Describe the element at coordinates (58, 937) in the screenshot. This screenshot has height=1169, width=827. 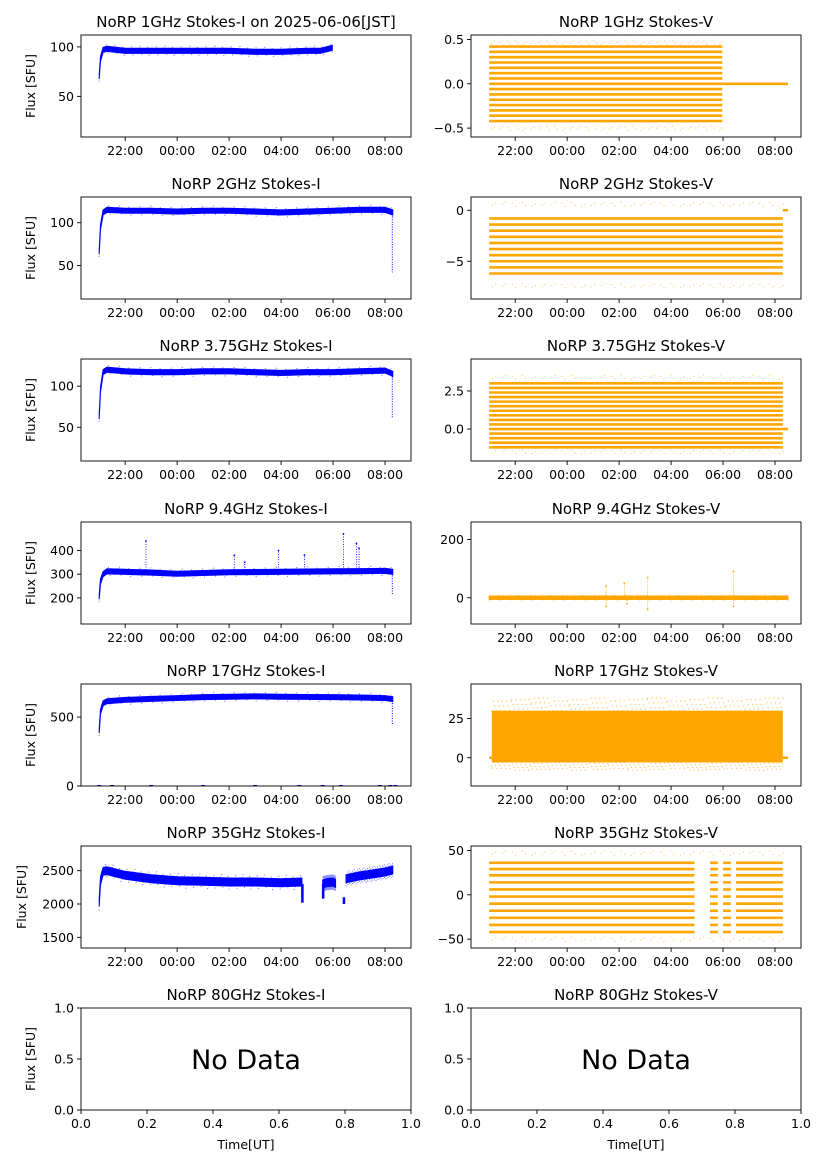
I see `y-tick-label: 1500` at that location.